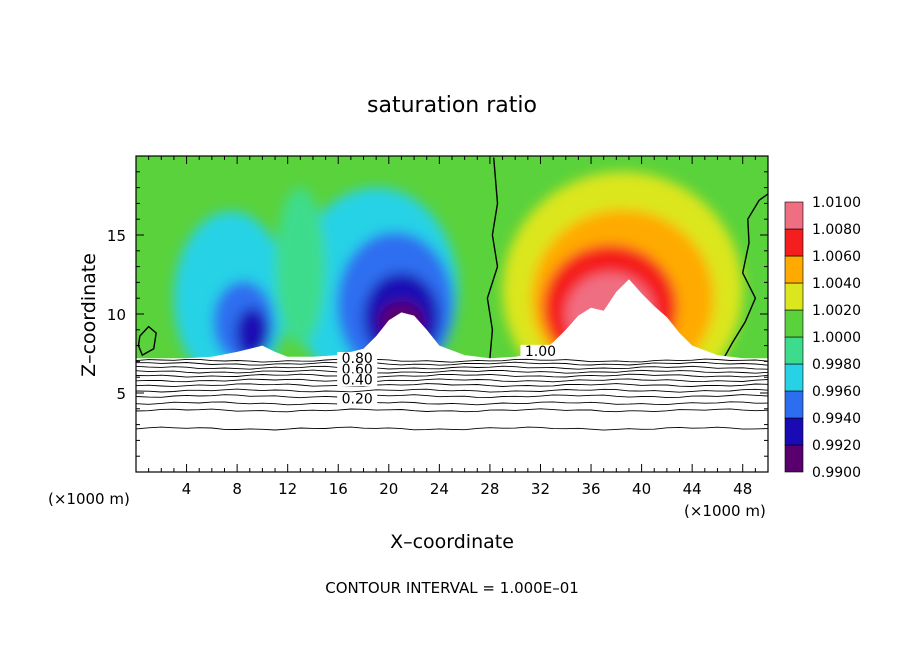 The height and width of the screenshot is (654, 904). I want to click on colorbar-label: 1.0080, so click(836, 230).